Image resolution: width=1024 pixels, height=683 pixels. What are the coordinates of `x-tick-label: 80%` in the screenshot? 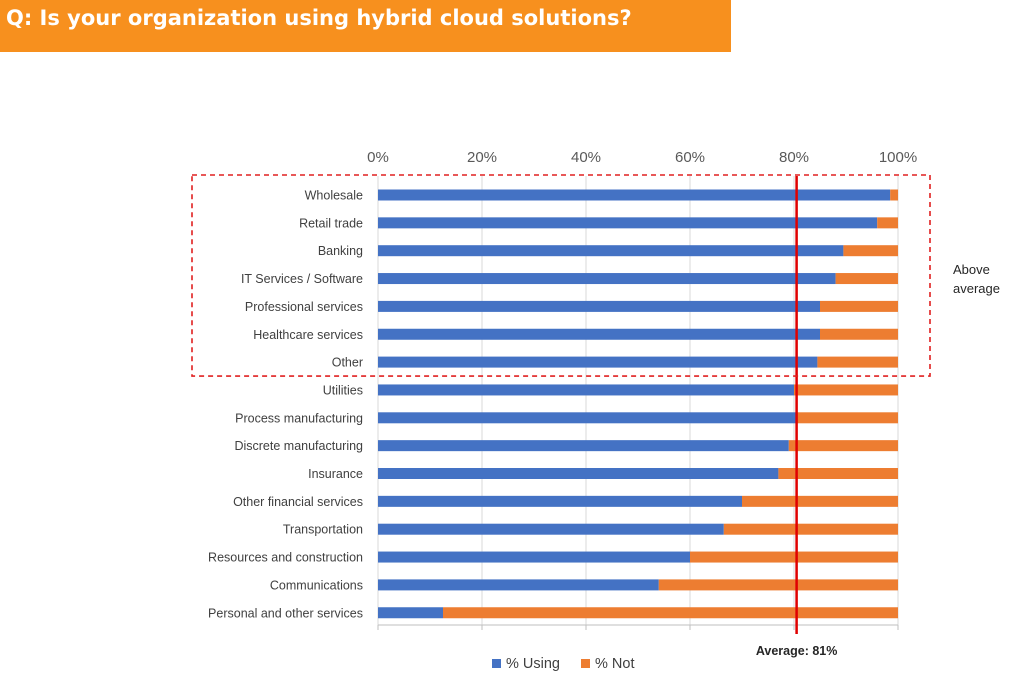 It's located at (794, 157).